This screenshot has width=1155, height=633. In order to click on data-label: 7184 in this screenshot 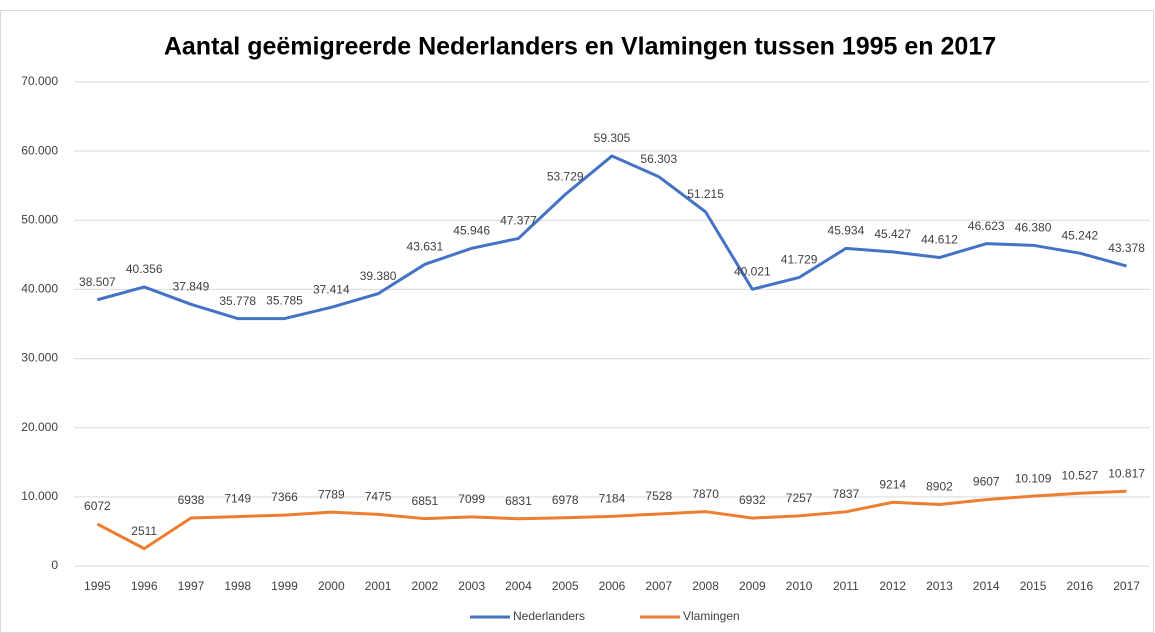, I will do `click(612, 498)`.